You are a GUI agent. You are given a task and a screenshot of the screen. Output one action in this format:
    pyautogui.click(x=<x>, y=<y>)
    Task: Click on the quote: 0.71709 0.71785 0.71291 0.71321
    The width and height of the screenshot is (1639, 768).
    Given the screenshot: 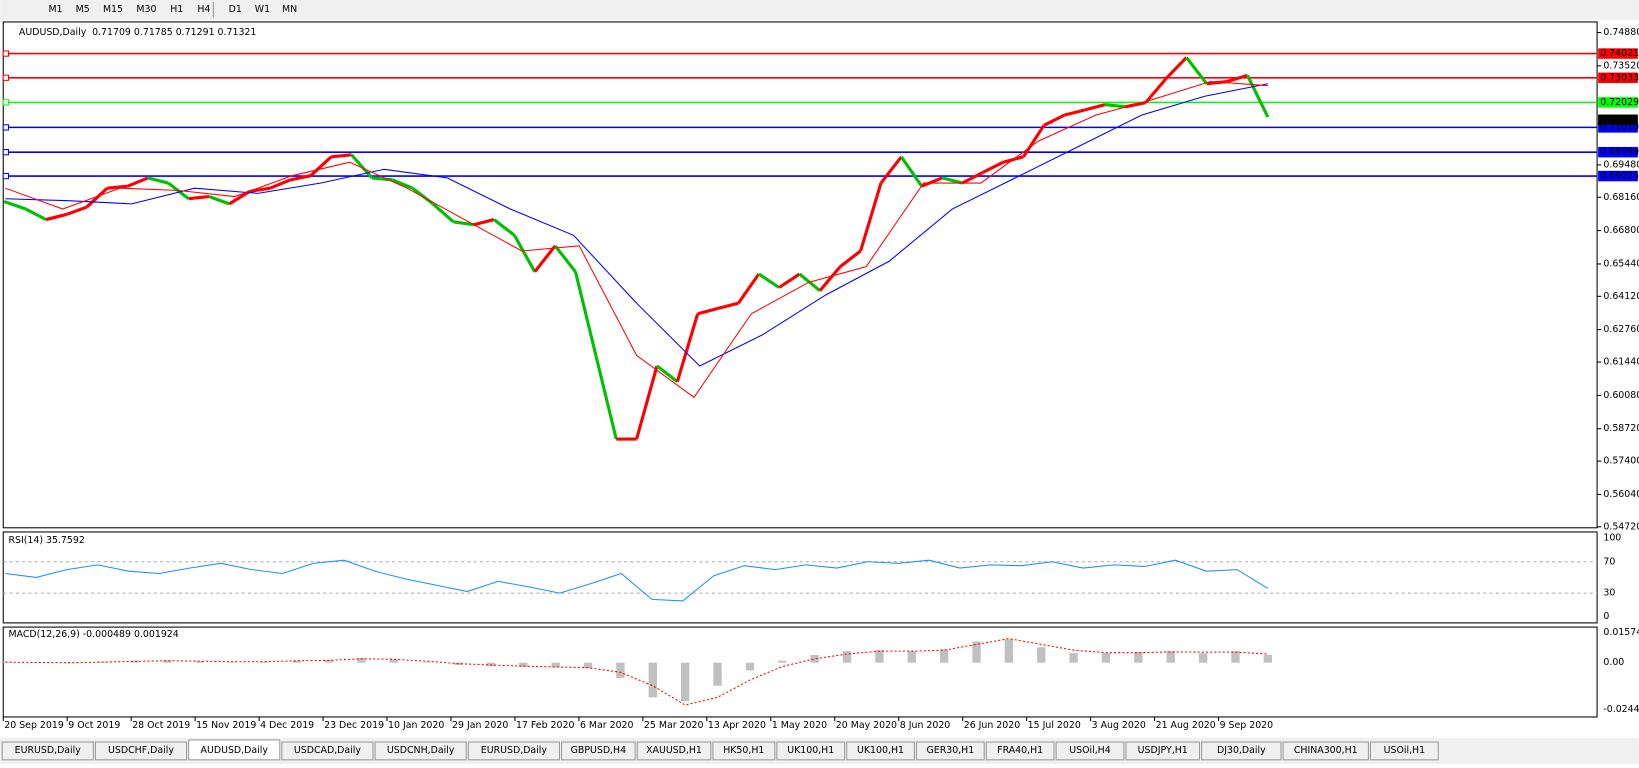 What is the action you would take?
    pyautogui.click(x=174, y=32)
    